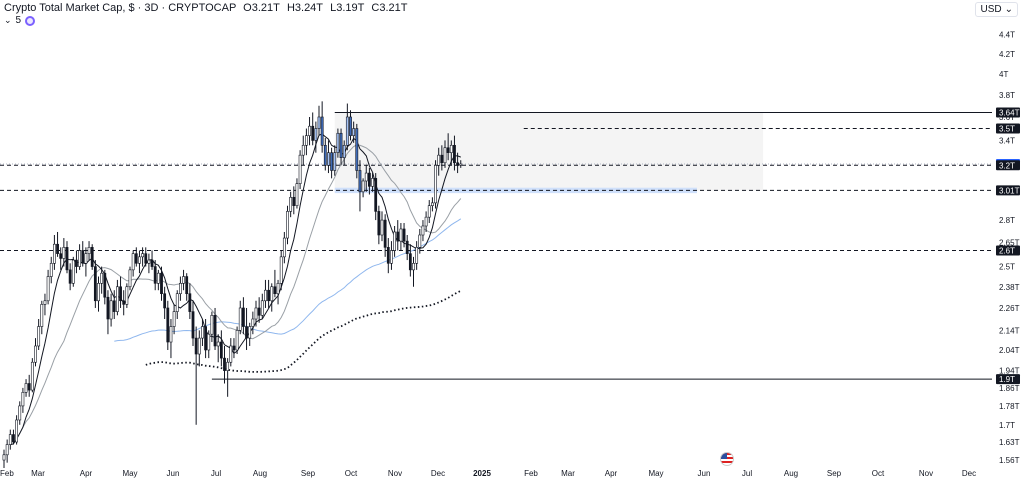 This screenshot has width=1024, height=481. What do you see at coordinates (30, 20) in the screenshot?
I see `indicator-icon` at bounding box center [30, 20].